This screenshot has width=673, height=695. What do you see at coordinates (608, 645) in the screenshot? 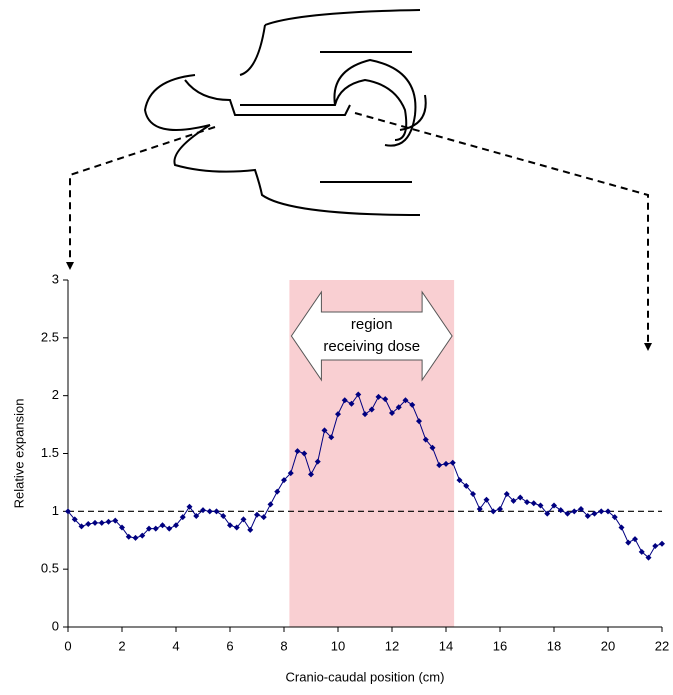
I see `x-tick-label: 20` at bounding box center [608, 645].